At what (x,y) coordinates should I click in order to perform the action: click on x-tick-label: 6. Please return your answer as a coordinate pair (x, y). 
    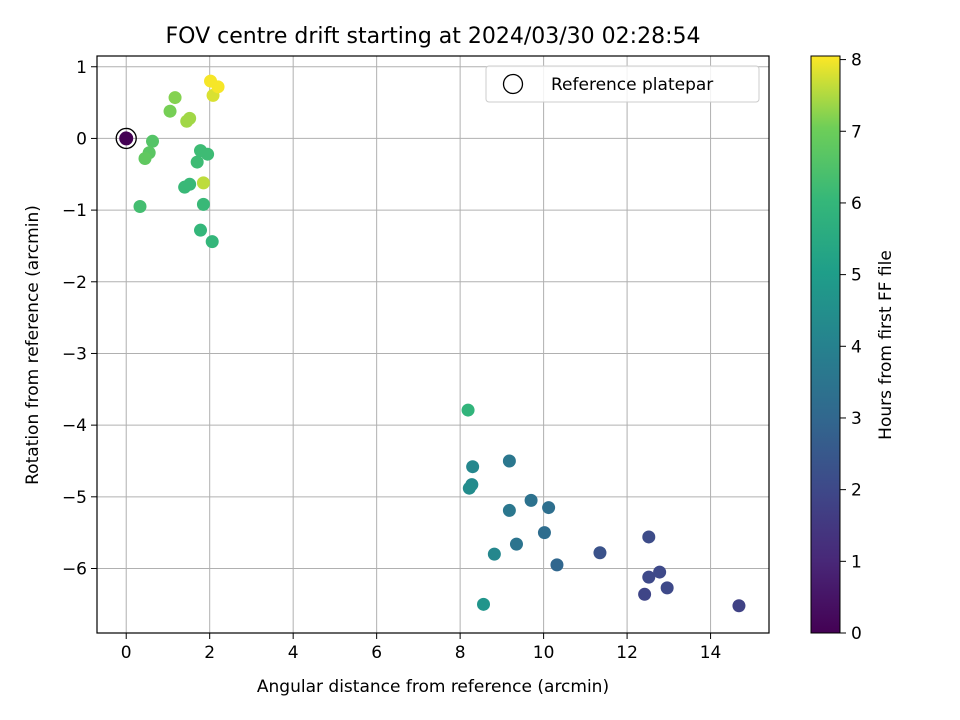
    Looking at the image, I should click on (376, 653).